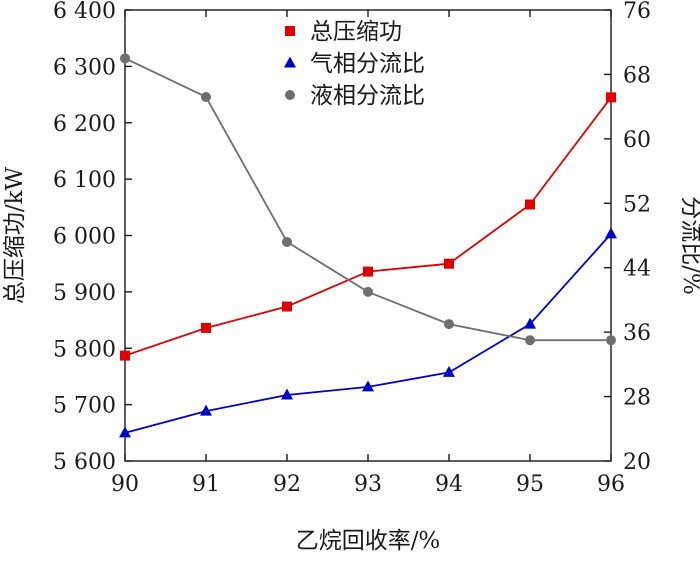 This screenshot has width=700, height=571. Describe the element at coordinates (368, 484) in the screenshot. I see `x-tick-label: 93` at that location.